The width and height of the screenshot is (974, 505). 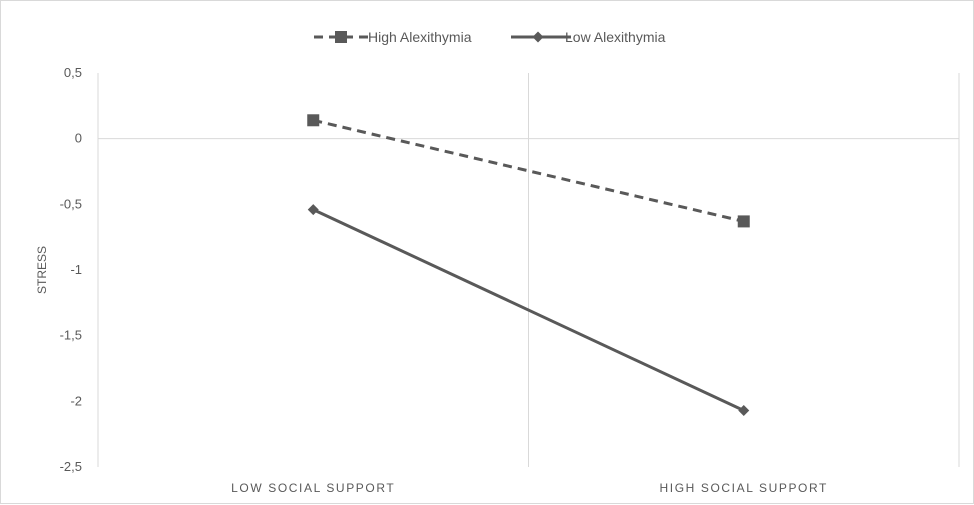 I want to click on y-tick-label: -2, so click(x=76, y=400).